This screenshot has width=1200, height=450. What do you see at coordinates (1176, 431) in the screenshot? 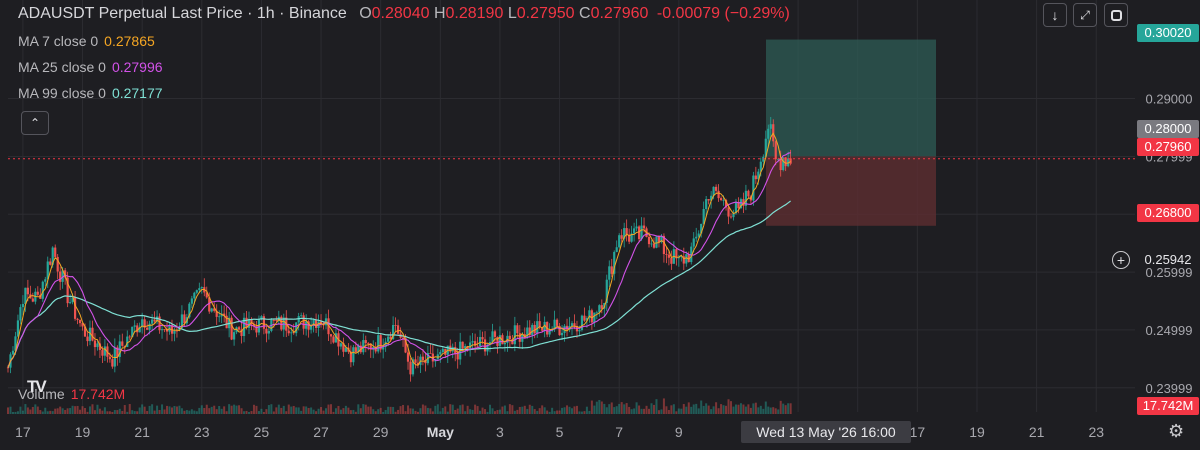
I see `gear-icon: ⚙` at bounding box center [1176, 431].